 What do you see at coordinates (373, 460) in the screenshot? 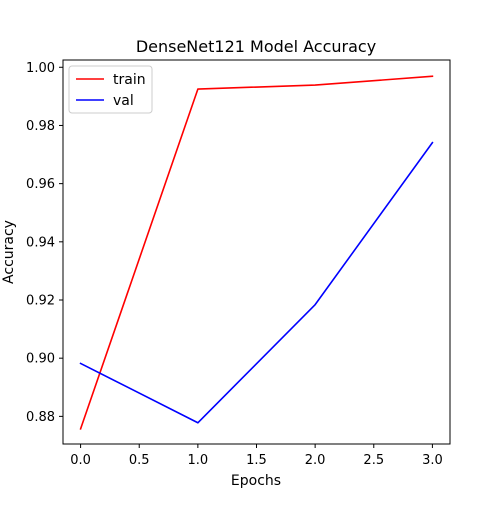
I see `x-tick-label: 2.5` at bounding box center [373, 460].